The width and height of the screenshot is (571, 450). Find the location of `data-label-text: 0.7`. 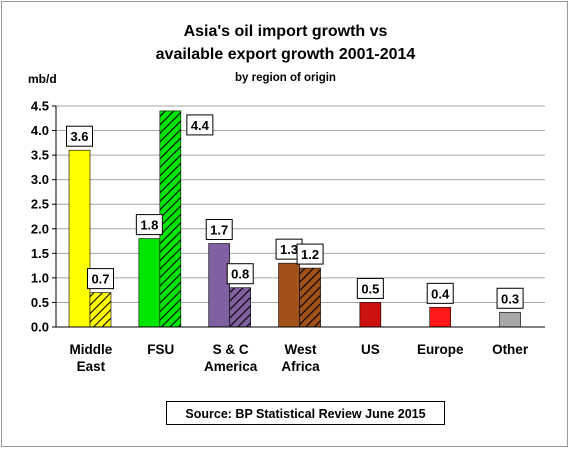

data-label-text: 0.7 is located at coordinates (100, 279).